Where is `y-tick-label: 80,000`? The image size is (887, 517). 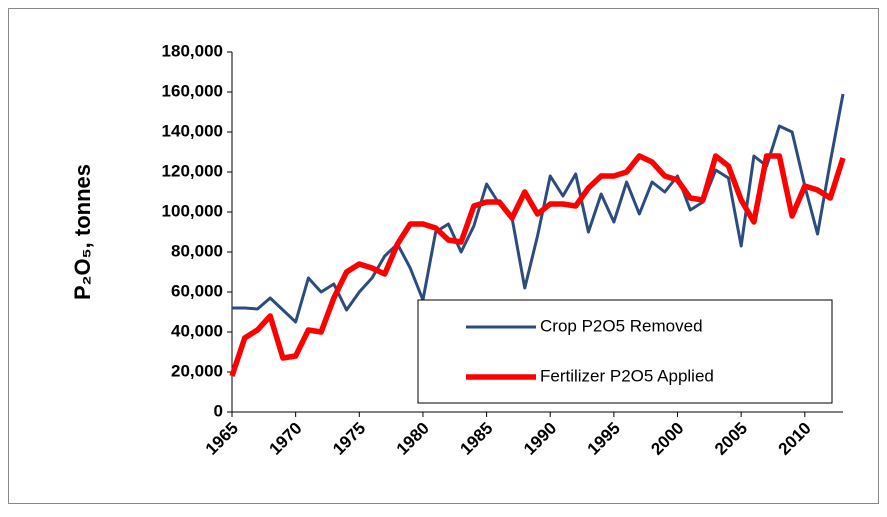 y-tick-label: 80,000 is located at coordinates (197, 250).